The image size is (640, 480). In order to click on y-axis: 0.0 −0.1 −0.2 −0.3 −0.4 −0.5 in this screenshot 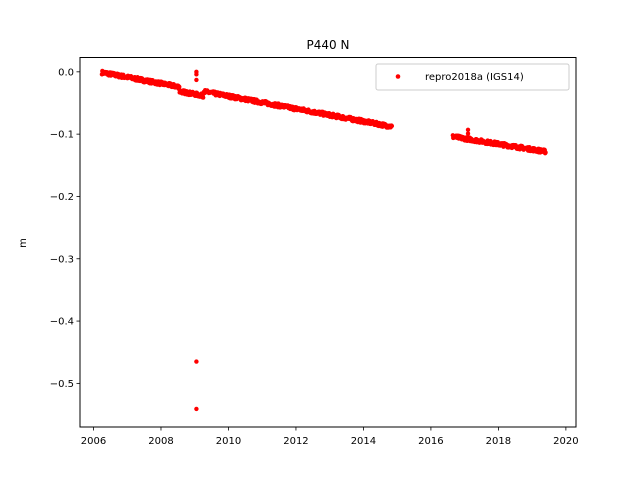, I will do `click(65, 228)`.